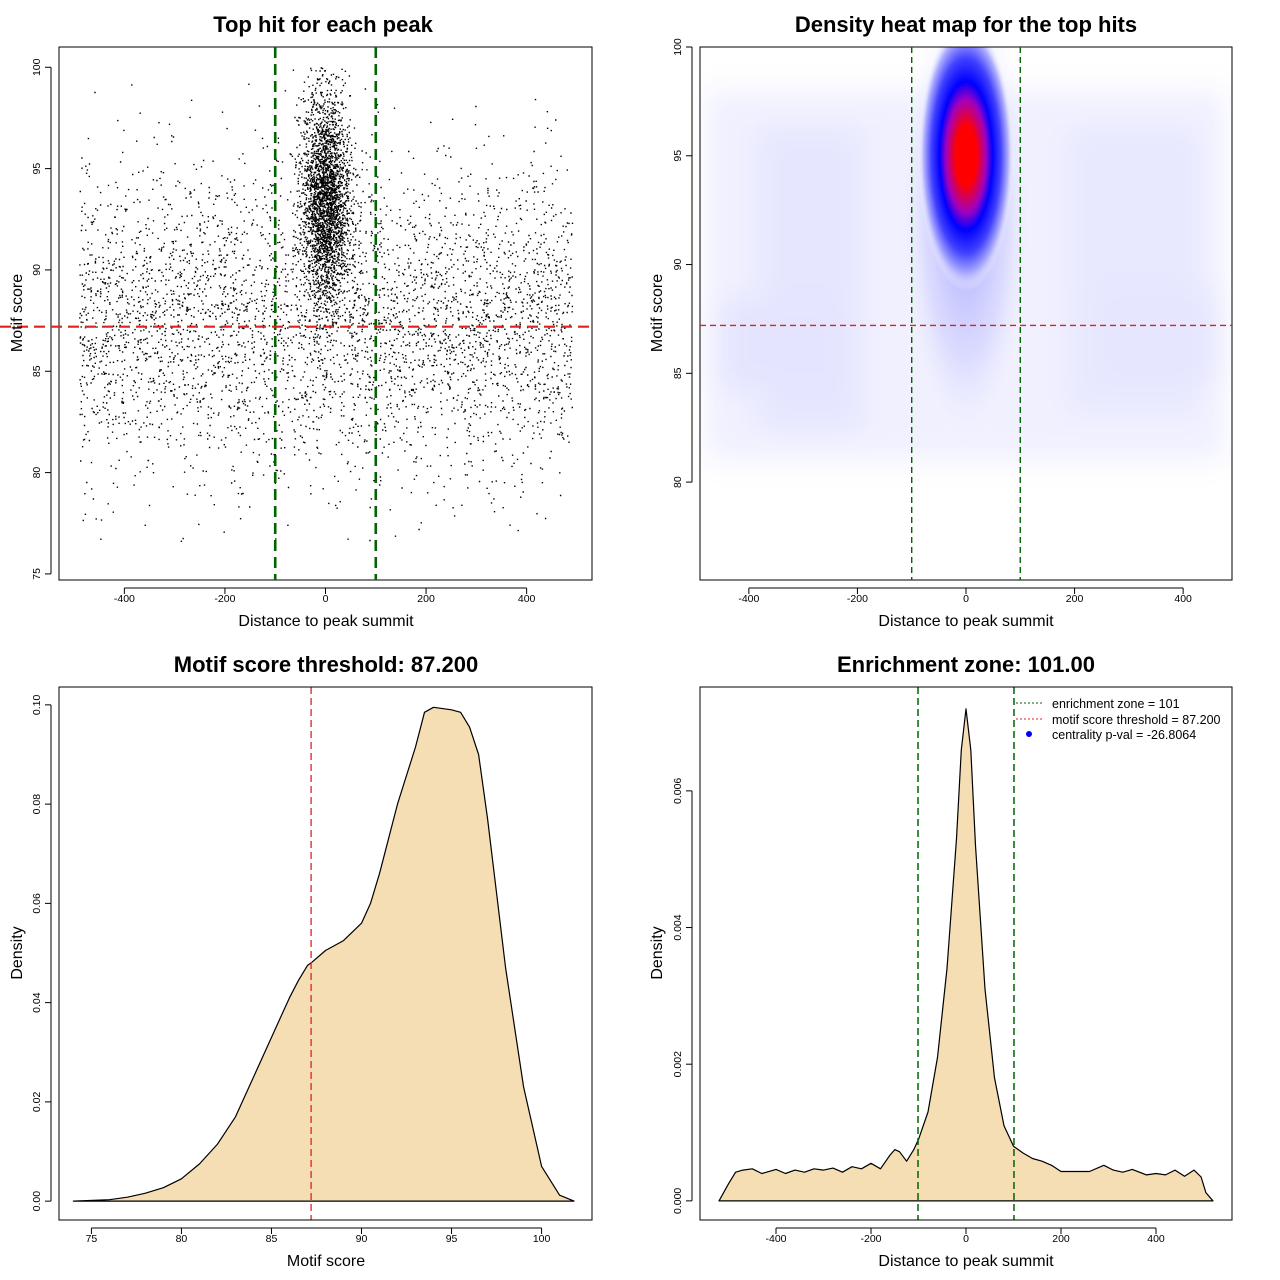 This screenshot has width=1280, height=1280. What do you see at coordinates (37, 903) in the screenshot?
I see `score-density-y-tick-label: 0.06` at bounding box center [37, 903].